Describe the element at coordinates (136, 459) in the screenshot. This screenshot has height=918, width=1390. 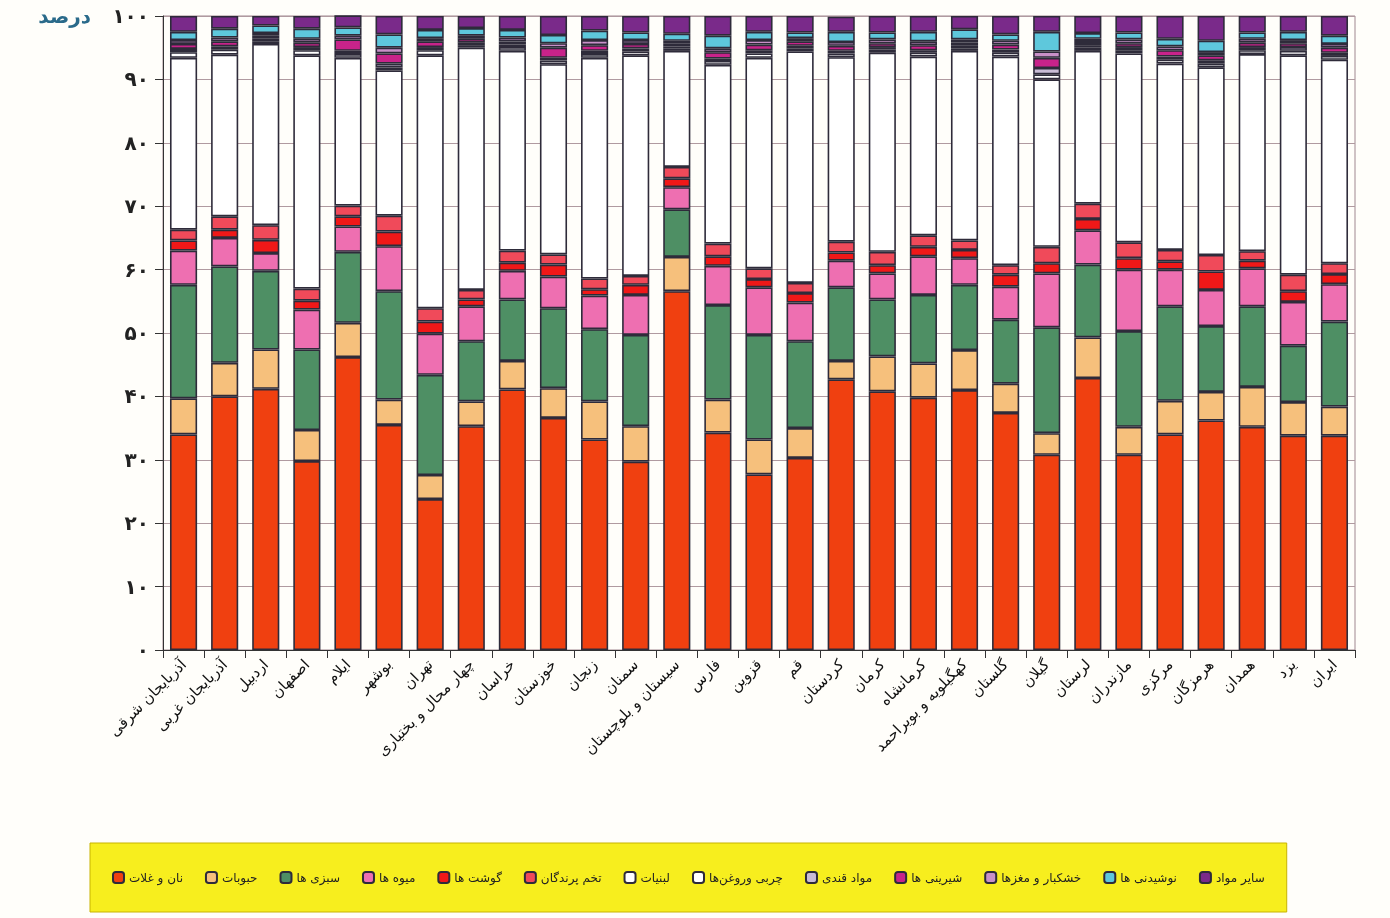
I see `y-tick-label: ۳۰` at that location.